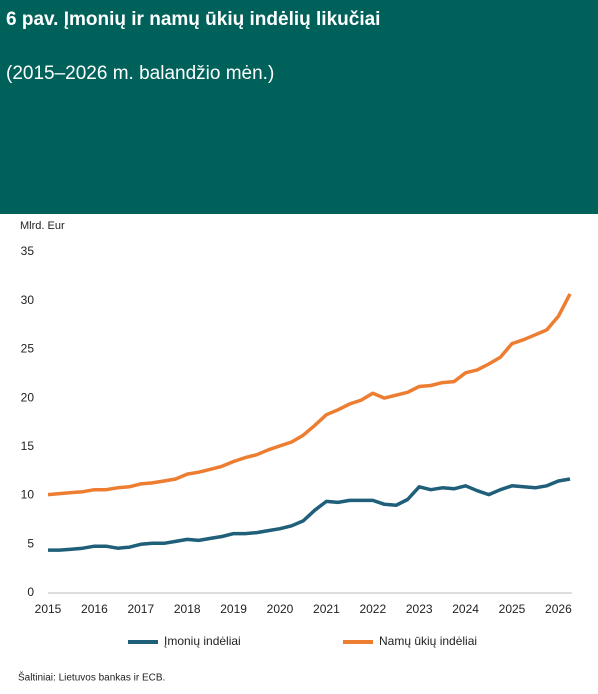 The width and height of the screenshot is (598, 694). Describe the element at coordinates (326, 609) in the screenshot. I see `x-tick-label: 2021` at that location.